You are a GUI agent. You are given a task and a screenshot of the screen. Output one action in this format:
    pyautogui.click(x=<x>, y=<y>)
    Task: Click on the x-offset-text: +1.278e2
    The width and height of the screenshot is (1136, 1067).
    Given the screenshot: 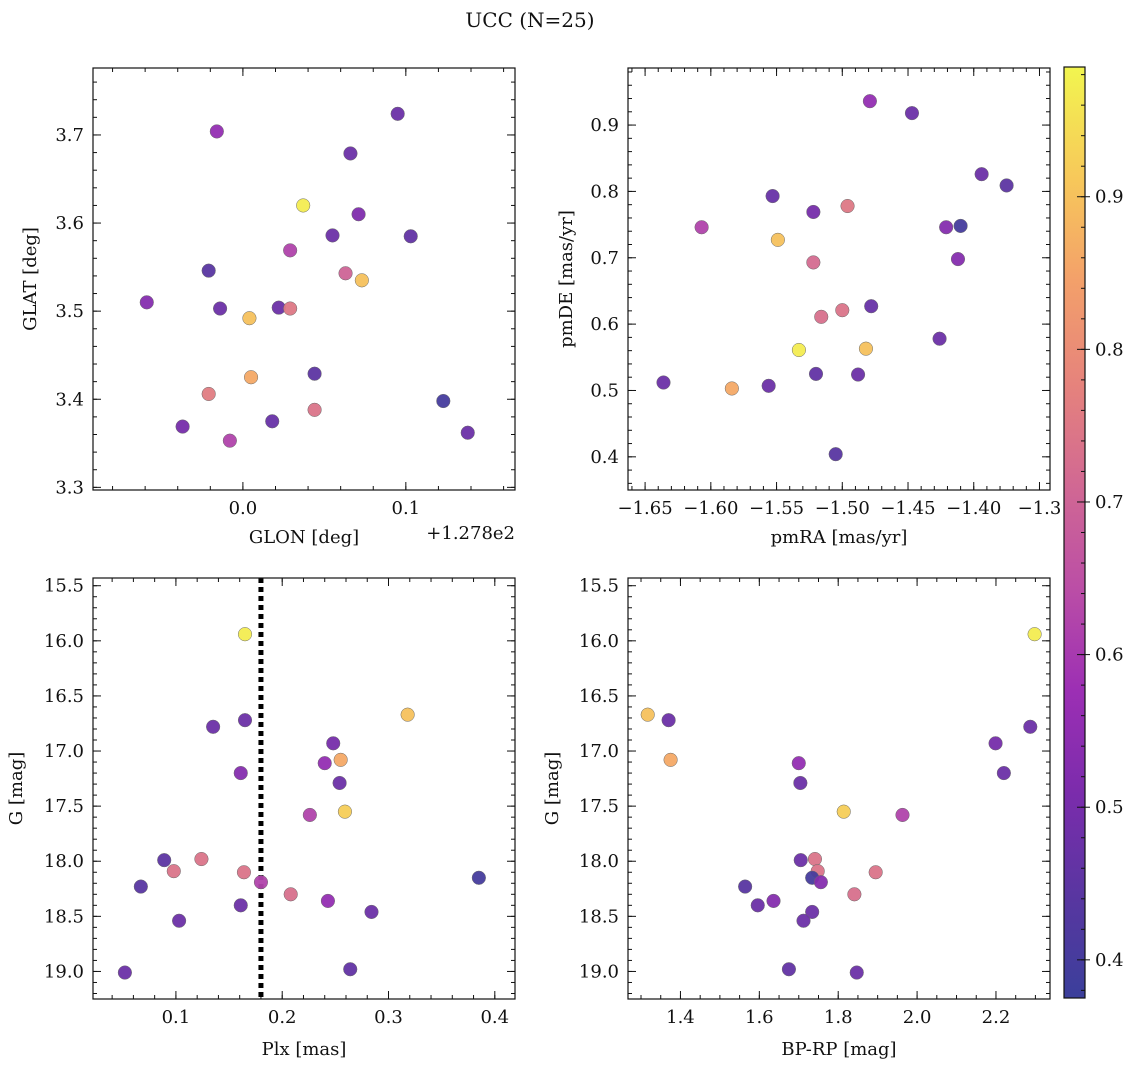 What is the action you would take?
    pyautogui.click(x=470, y=533)
    